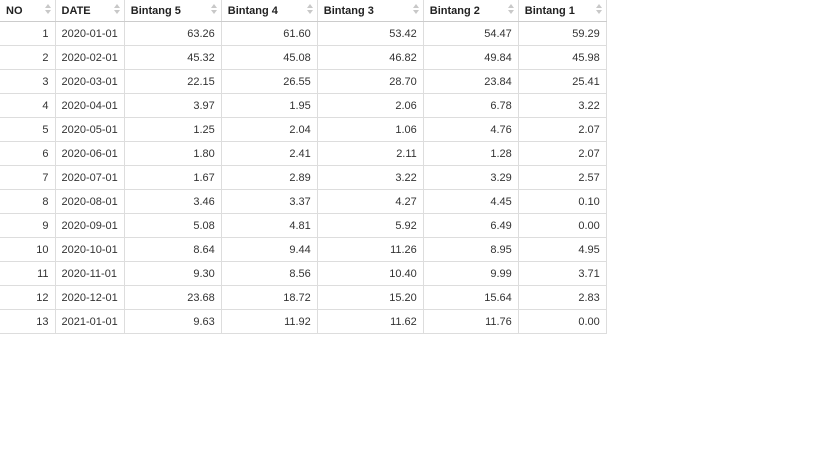  Describe the element at coordinates (471, 297) in the screenshot. I see `table-cell: 15.64` at that location.